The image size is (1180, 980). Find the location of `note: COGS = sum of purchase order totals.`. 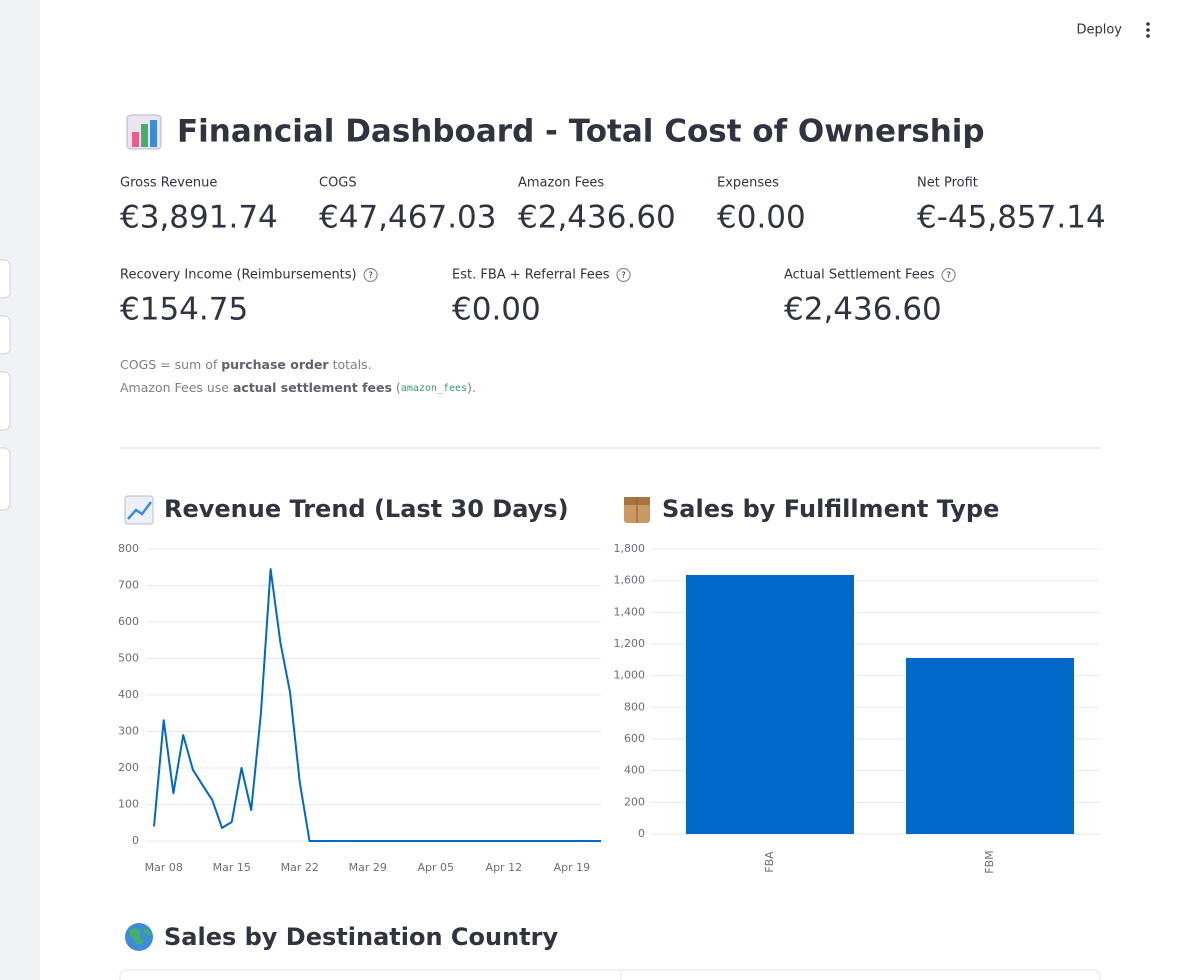

note: COGS = sum of purchase order totals. is located at coordinates (246, 364).